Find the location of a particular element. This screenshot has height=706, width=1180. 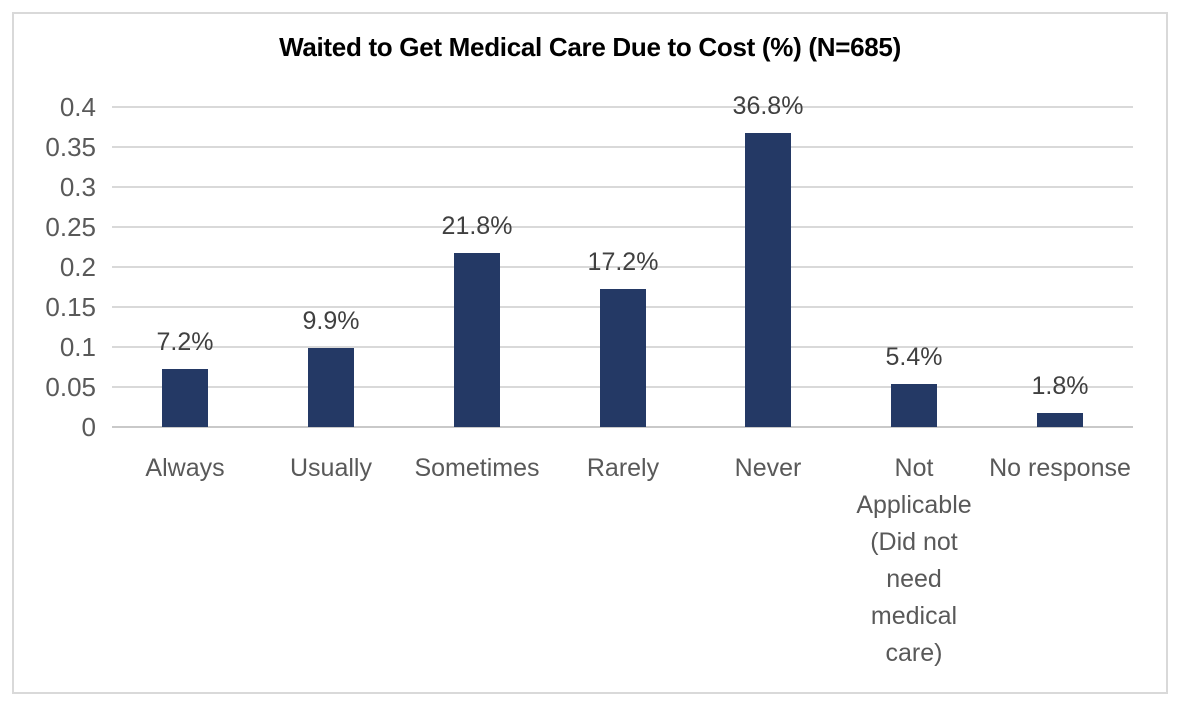

y-tick-label: 0.2 is located at coordinates (77, 267).